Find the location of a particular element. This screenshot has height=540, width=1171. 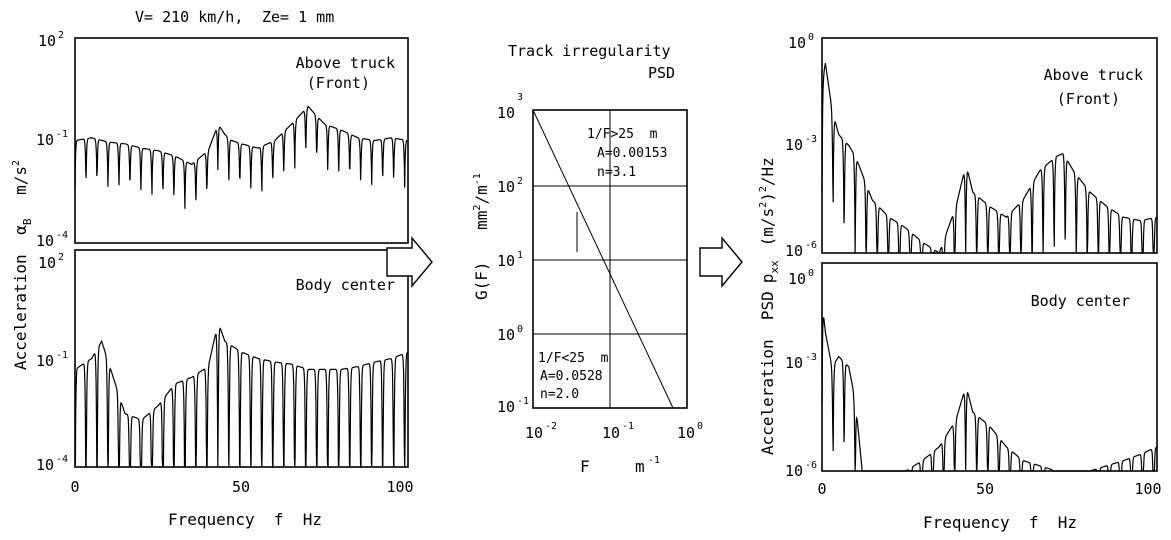

left-ylabel-main: Acceleration is located at coordinates (20, 312).